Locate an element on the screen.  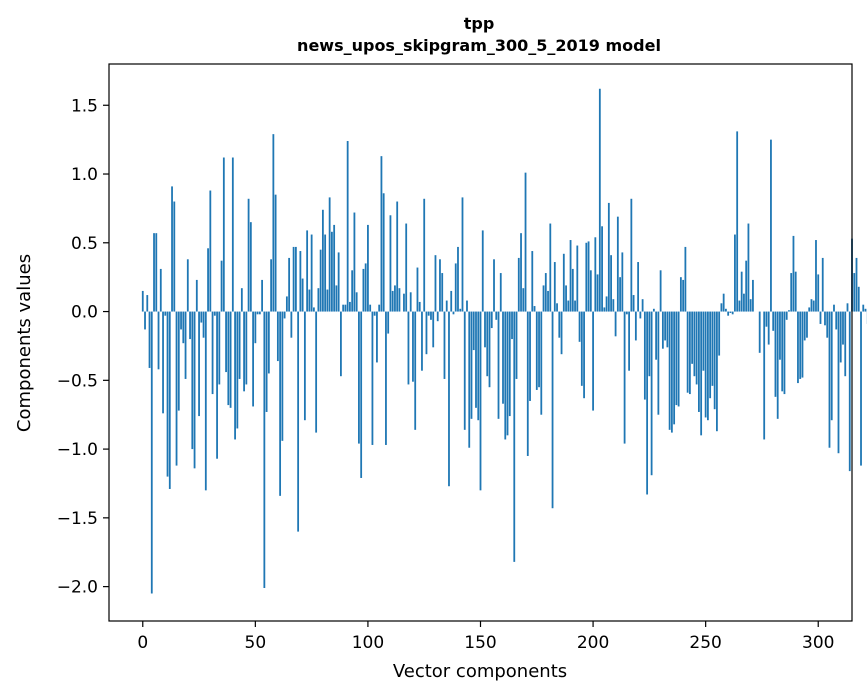
x-axis-label: Vector components is located at coordinates (480, 671).